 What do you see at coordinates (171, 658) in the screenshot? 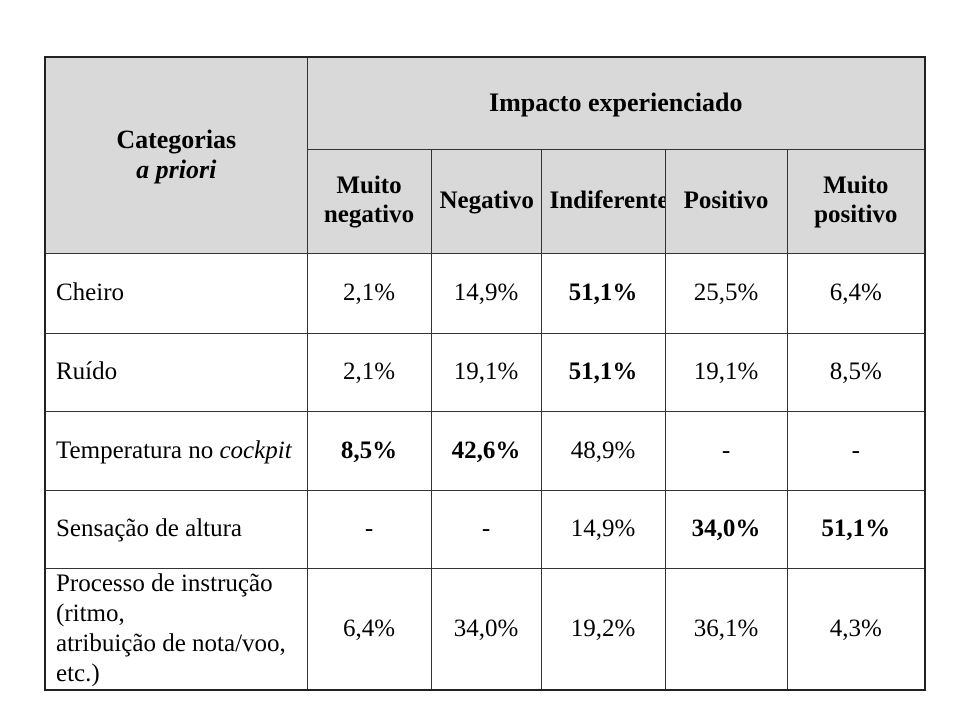
I see `row-category-text-line2: atribuição de nota/voo, etc.)` at bounding box center [171, 658].